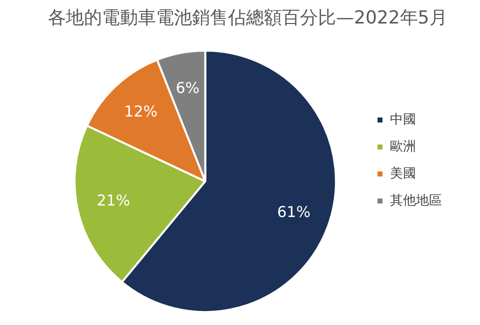  Describe the element at coordinates (113, 201) in the screenshot. I see `data-label: 21%` at that location.